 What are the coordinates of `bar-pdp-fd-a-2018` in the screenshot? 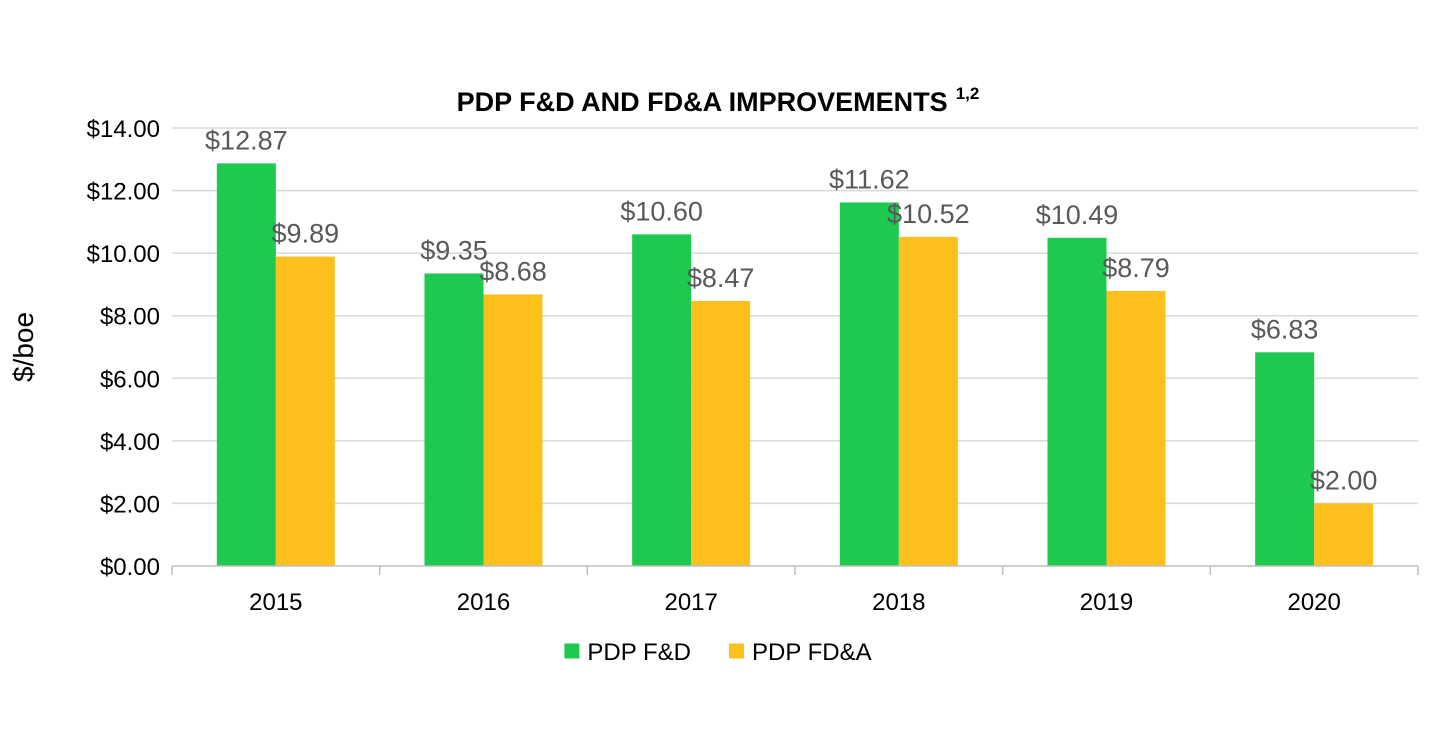 It's located at (928, 401).